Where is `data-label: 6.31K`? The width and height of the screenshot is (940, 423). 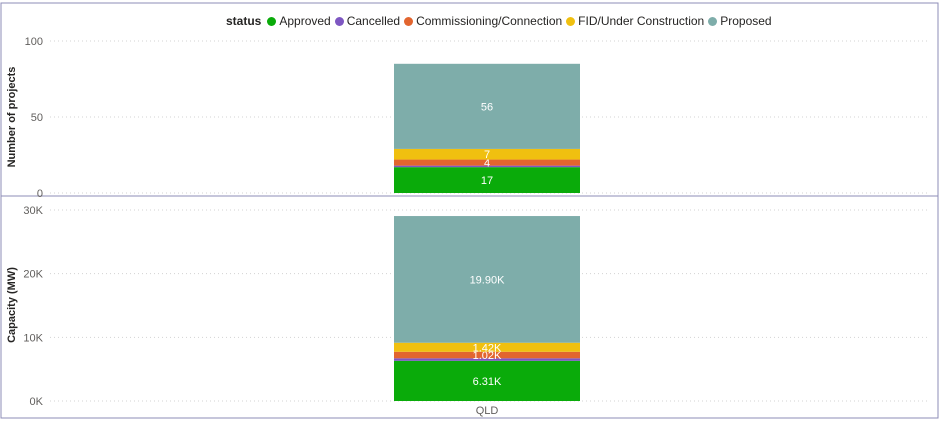 data-label: 6.31K is located at coordinates (487, 382).